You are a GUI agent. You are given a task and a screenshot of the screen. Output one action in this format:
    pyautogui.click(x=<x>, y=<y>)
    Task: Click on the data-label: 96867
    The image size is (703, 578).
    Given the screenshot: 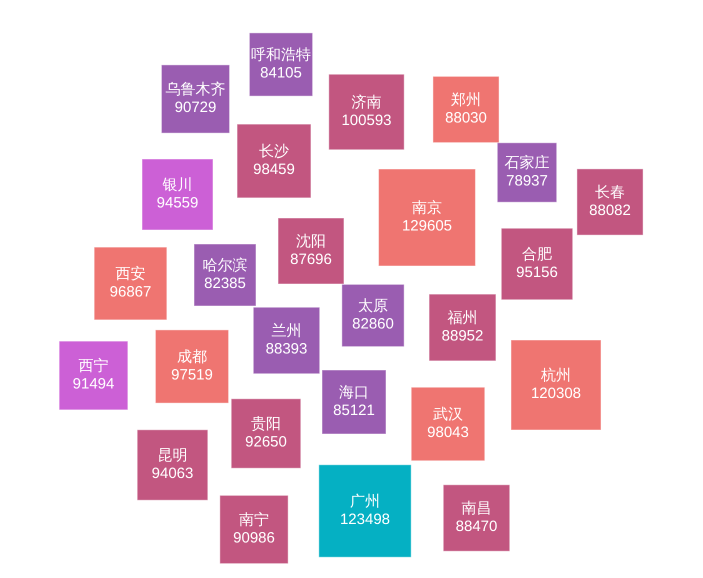 What is the action you would take?
    pyautogui.click(x=131, y=292)
    